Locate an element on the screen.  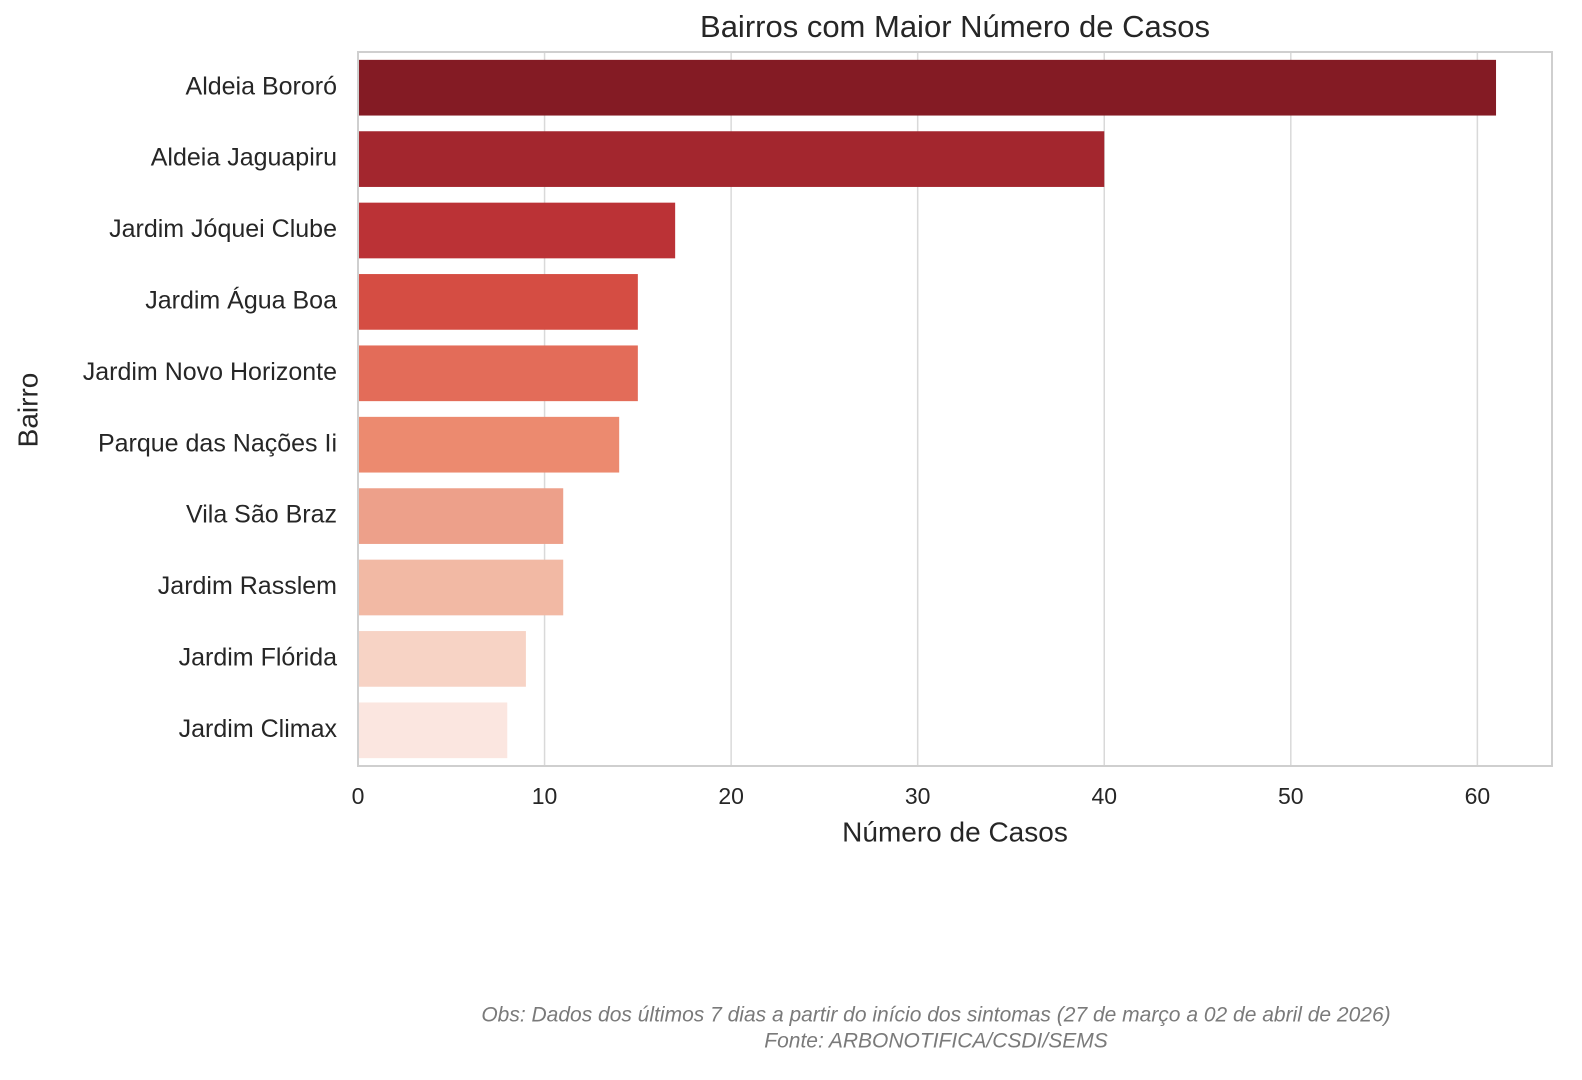
y-tick-label: Parque das Nações Ii is located at coordinates (217, 443).